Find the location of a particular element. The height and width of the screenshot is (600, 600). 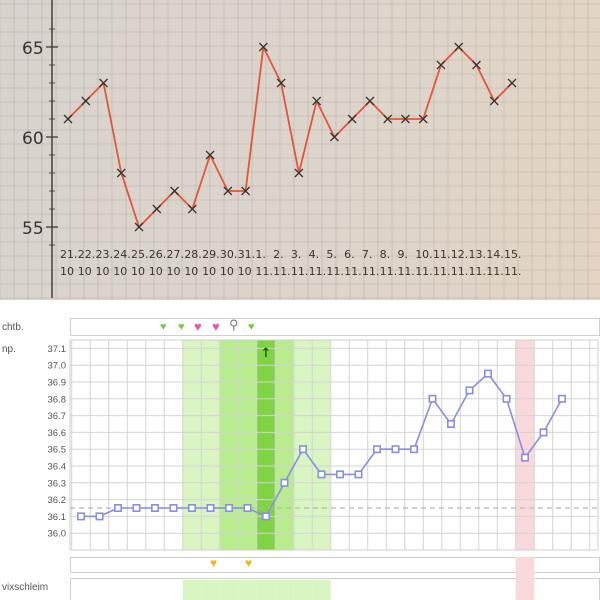

y-tick-label: 36.9 is located at coordinates (57, 383).